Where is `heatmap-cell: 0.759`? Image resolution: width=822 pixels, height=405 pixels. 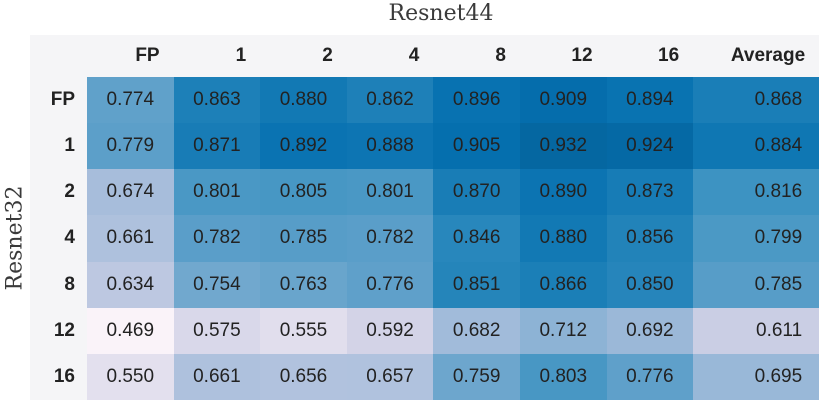 heatmap-cell: 0.759 is located at coordinates (476, 376).